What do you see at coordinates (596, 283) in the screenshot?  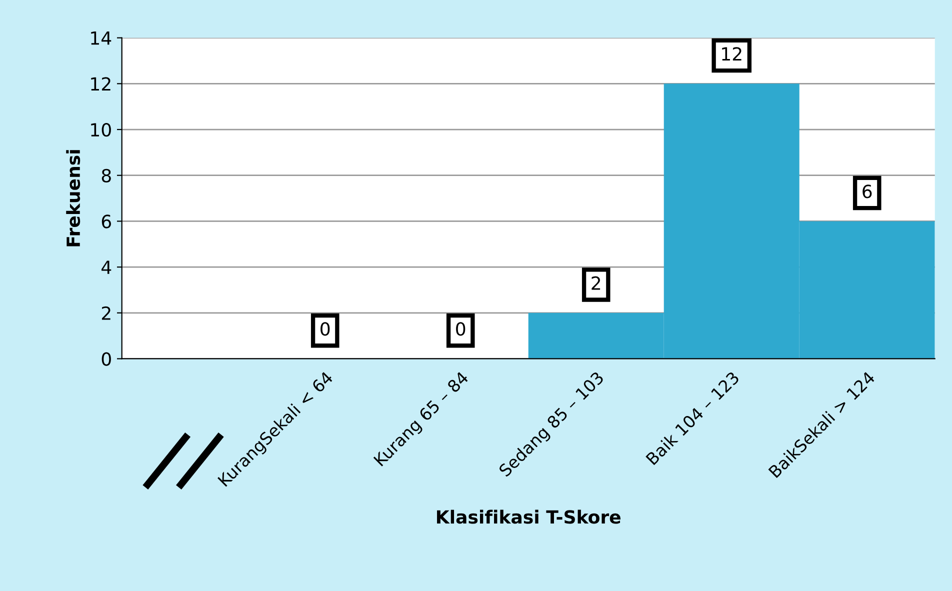 I see `data-label: 2` at bounding box center [596, 283].